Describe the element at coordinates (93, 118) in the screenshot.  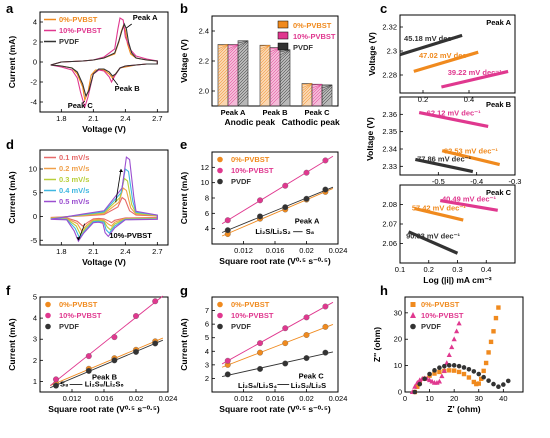
I see `x-tick-label: 2.1` at that location.